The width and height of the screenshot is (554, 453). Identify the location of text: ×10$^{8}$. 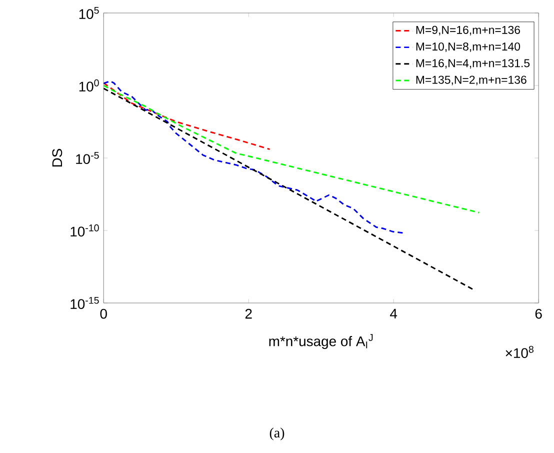
(520, 352).